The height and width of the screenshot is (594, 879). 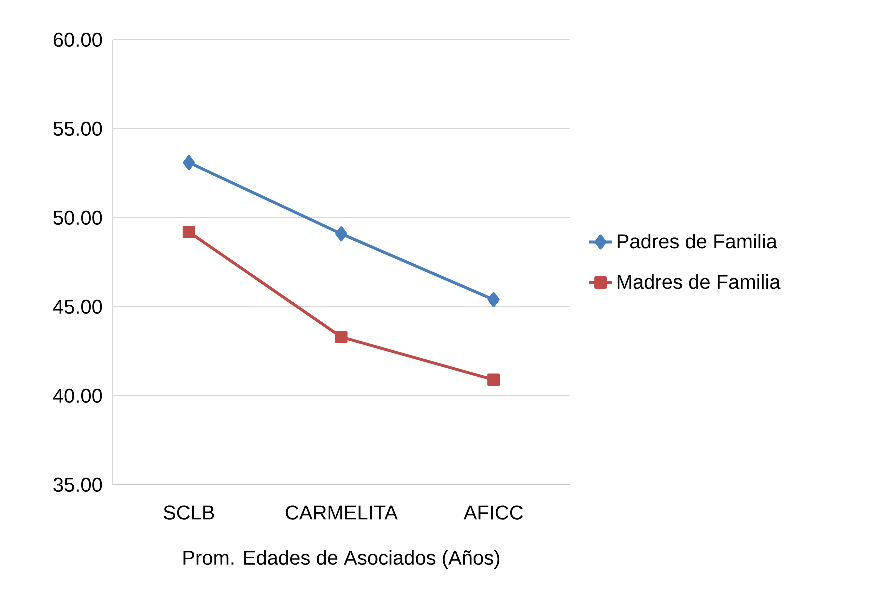 What do you see at coordinates (77, 396) in the screenshot?
I see `y-tick-label: 40.00` at bounding box center [77, 396].